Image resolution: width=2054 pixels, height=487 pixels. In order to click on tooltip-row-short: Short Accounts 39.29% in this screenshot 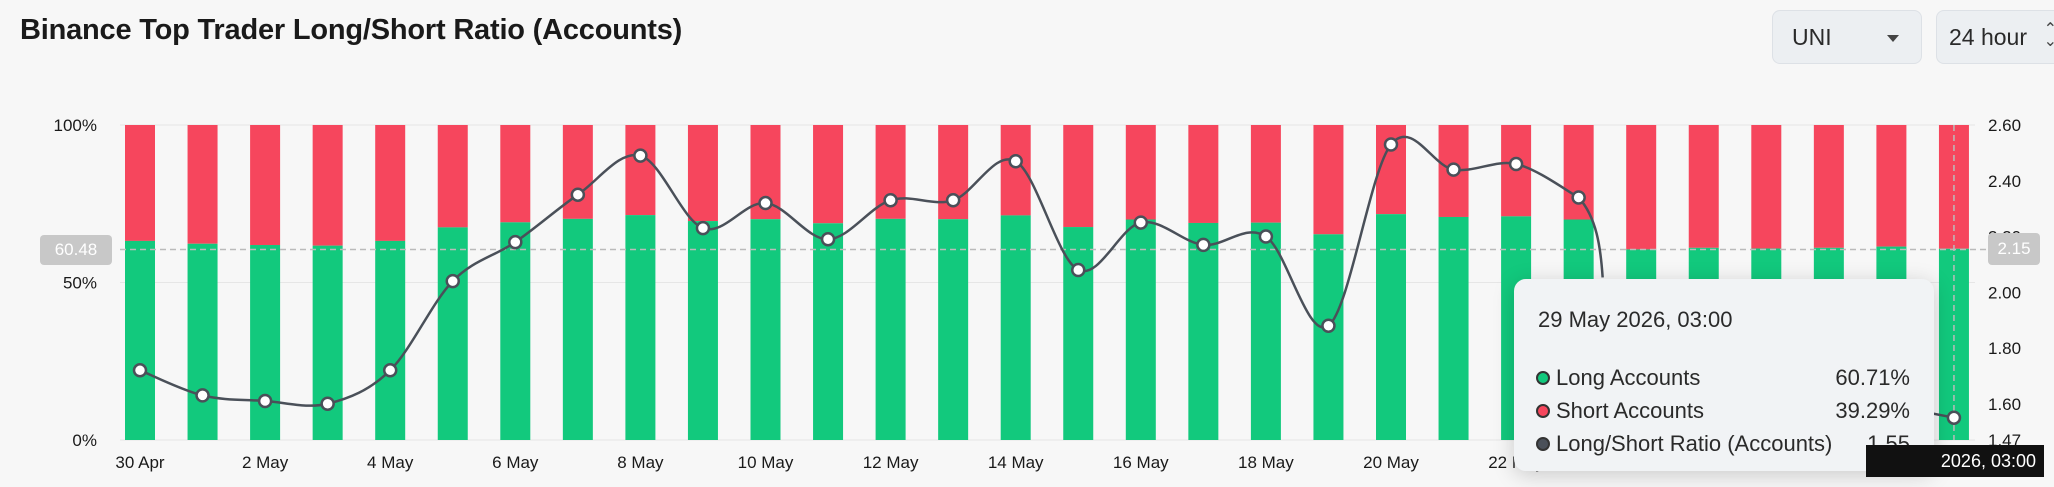, I will do `click(1723, 411)`.